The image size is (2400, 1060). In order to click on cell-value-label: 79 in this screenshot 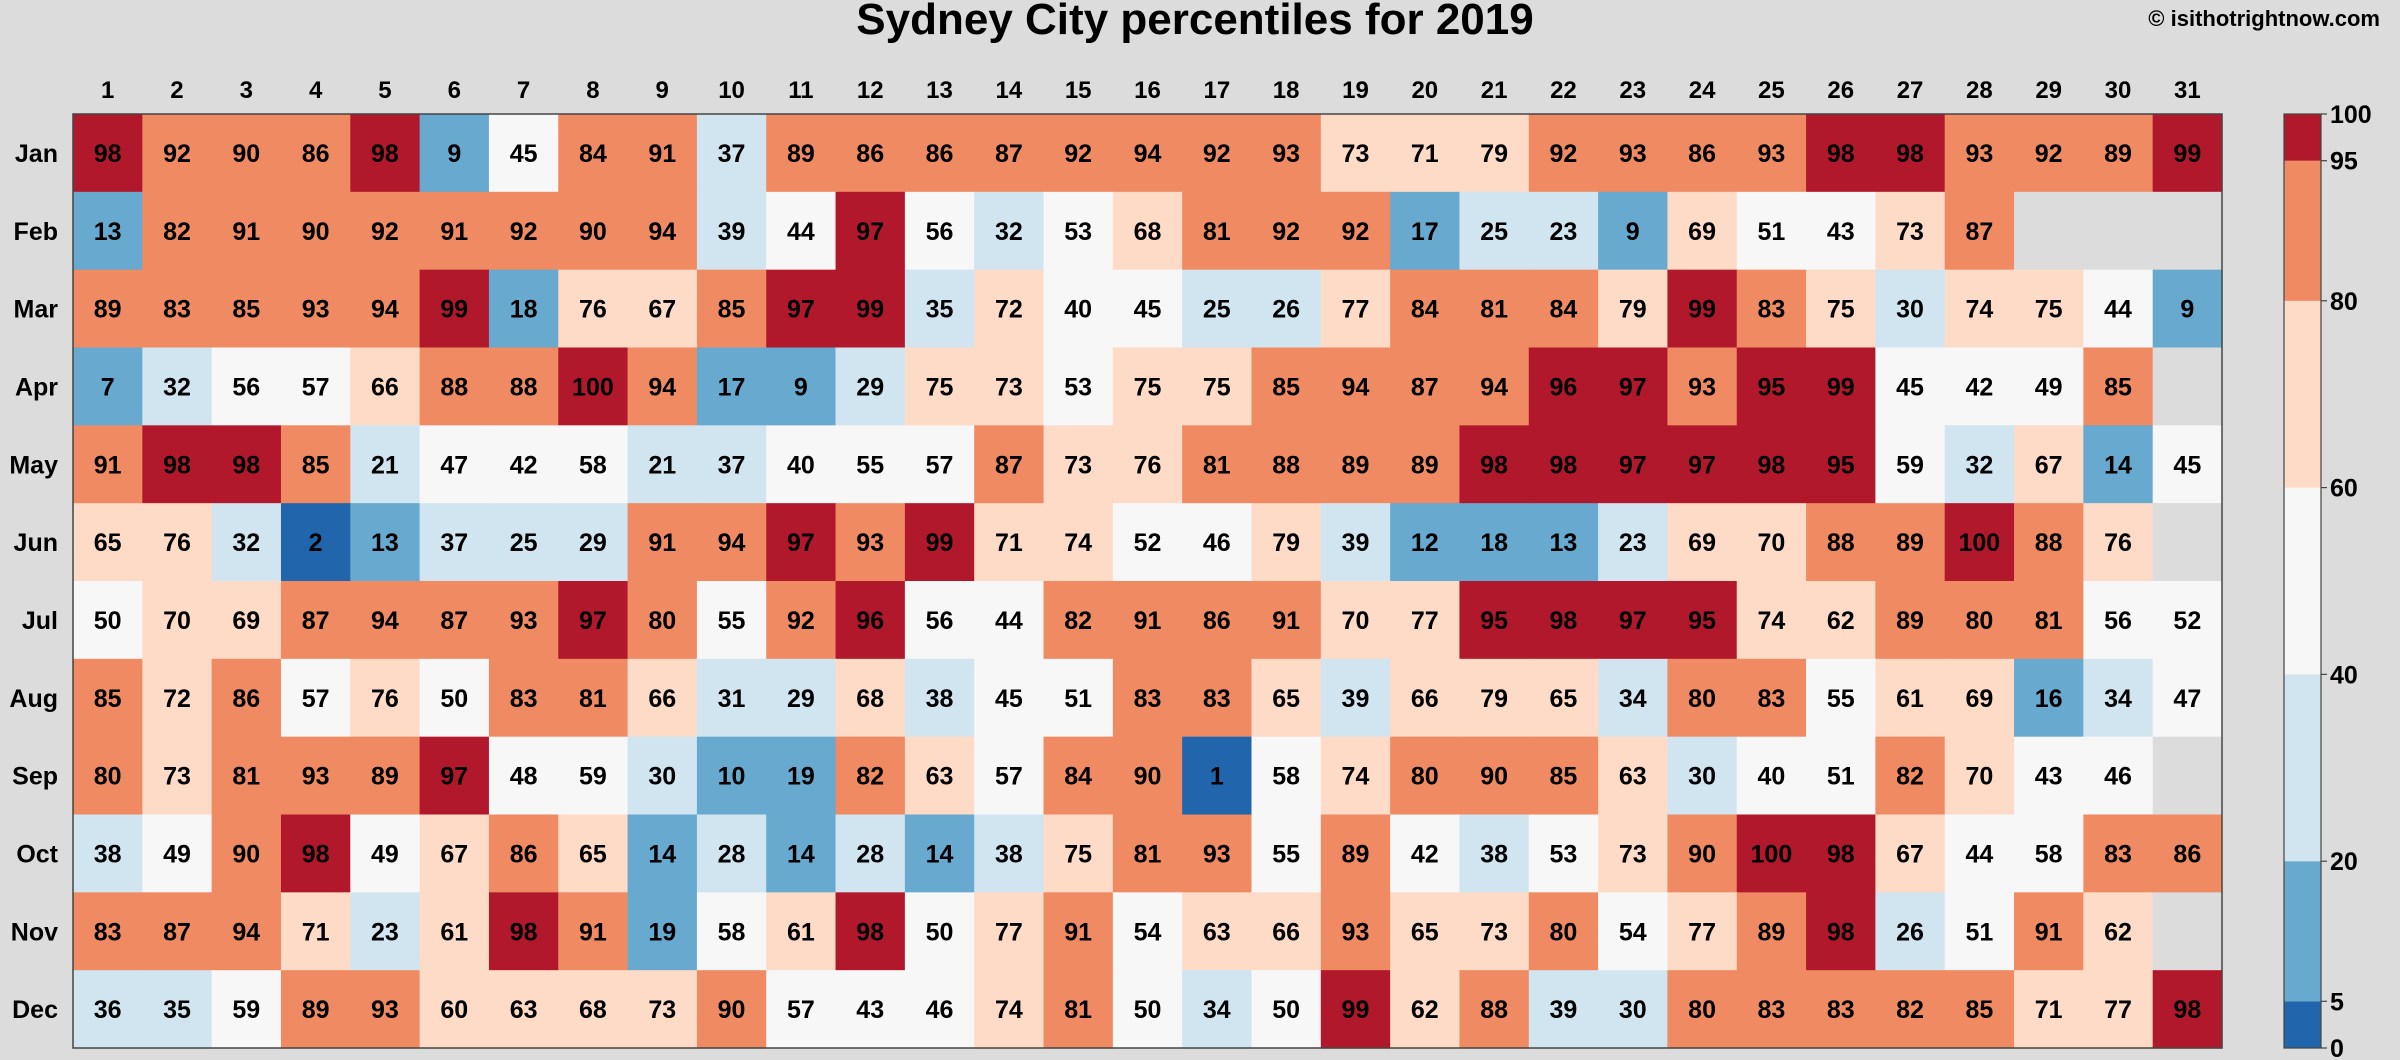, I will do `click(1494, 699)`.